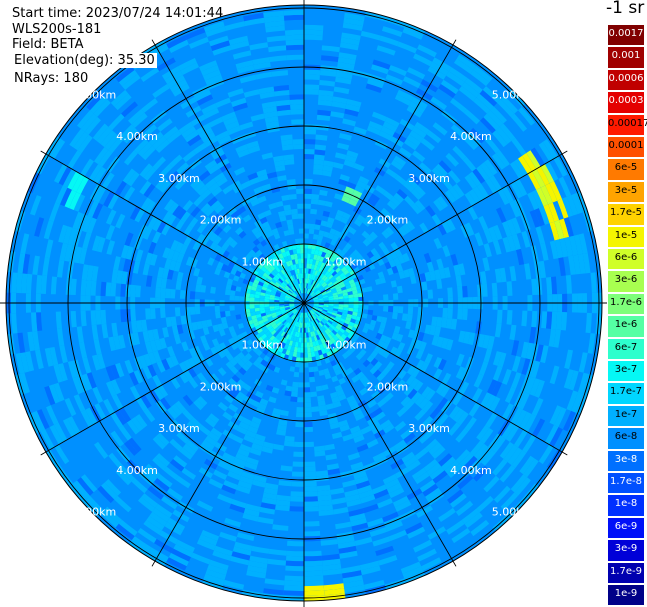 The height and width of the screenshot is (607, 647). What do you see at coordinates (57, 29) in the screenshot?
I see `instrument-label: WLS200s-181` at bounding box center [57, 29].